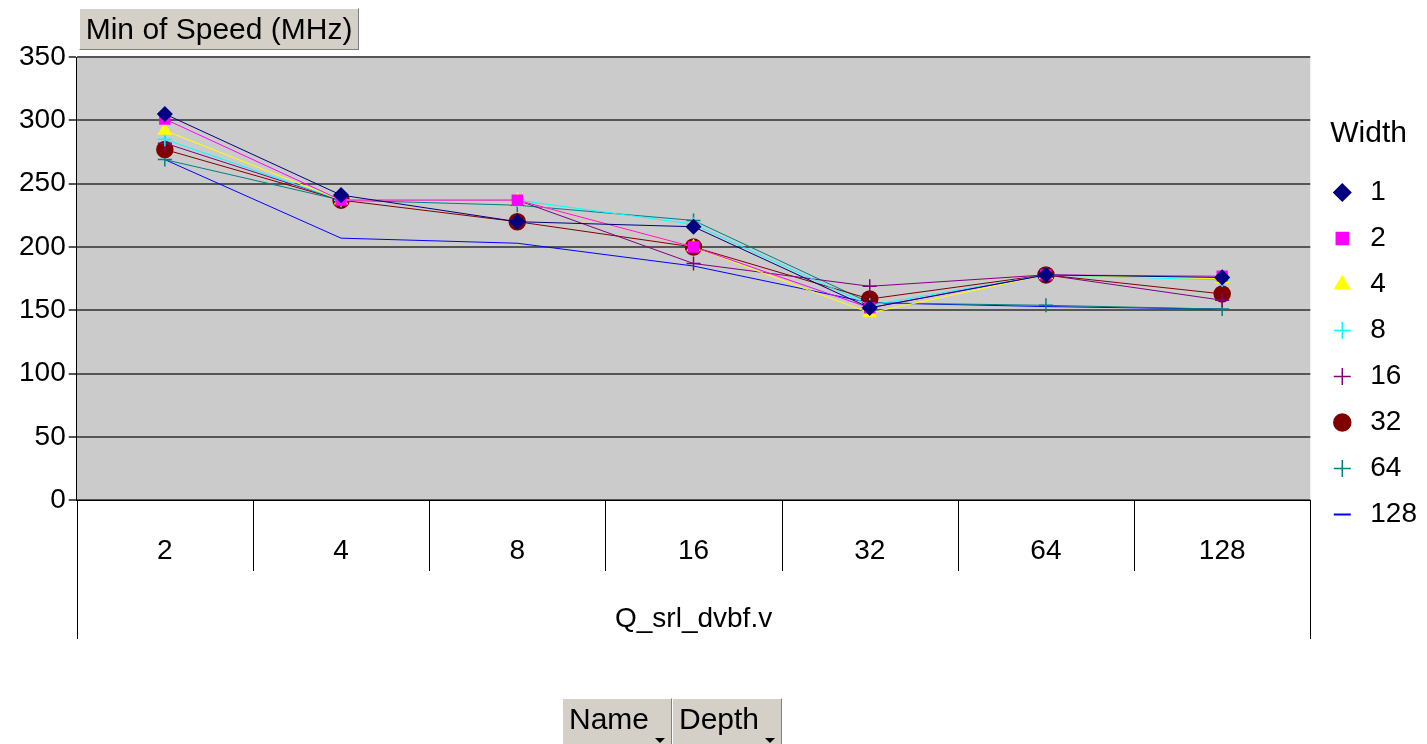  Describe the element at coordinates (42, 372) in the screenshot. I see `y-tick-label: 100` at that location.